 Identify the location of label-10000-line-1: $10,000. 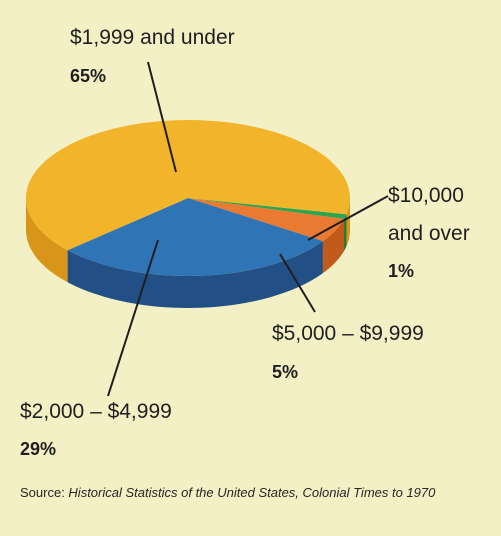
(426, 195).